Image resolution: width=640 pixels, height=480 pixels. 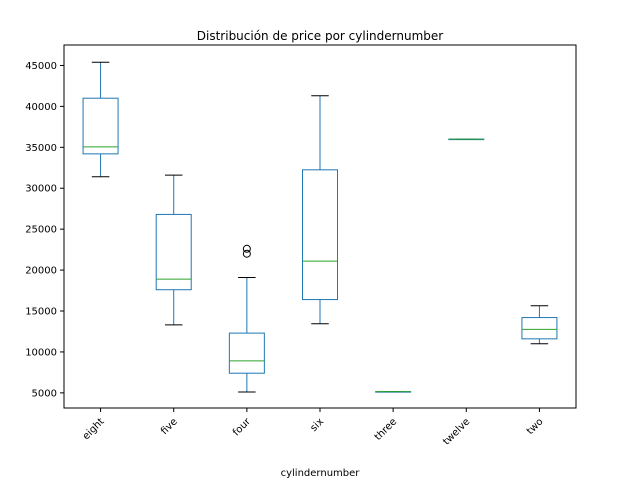 I want to click on y-tick-label: 15000, so click(x=41, y=312).